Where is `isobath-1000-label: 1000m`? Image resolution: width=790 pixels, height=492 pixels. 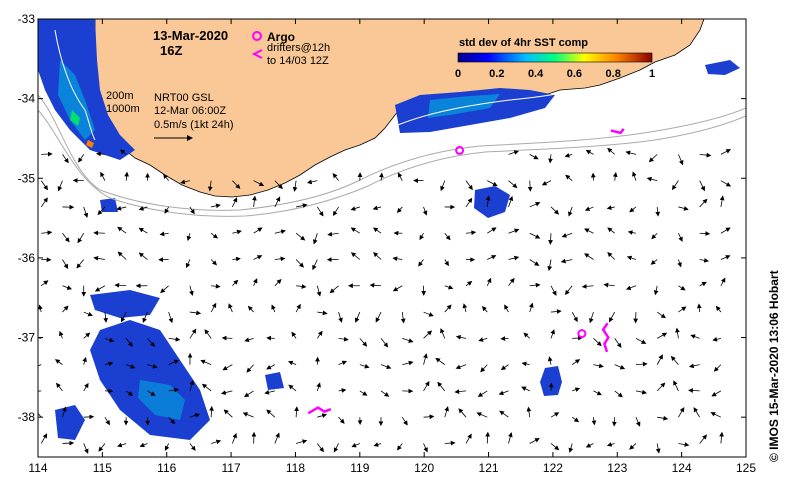 isobath-1000-label: 1000m is located at coordinates (123, 109).